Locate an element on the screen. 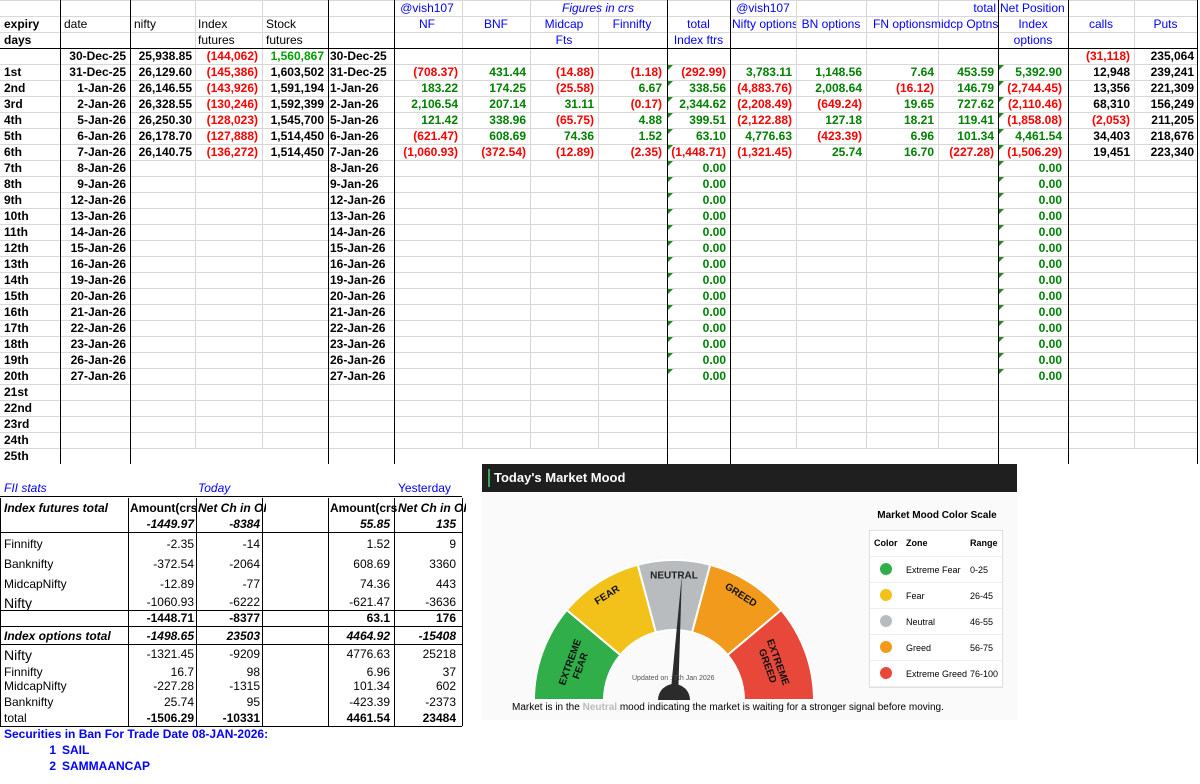 The image size is (1200, 784). cell-fnopt: 16.70 is located at coordinates (918, 152).